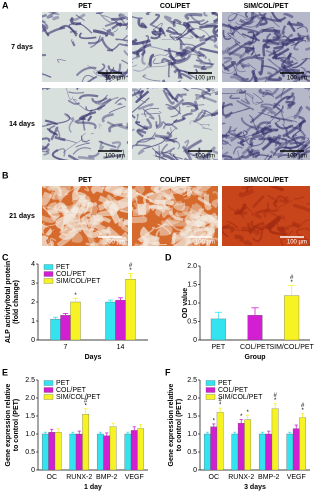  What do you see at coordinates (255, 357) in the screenshot?
I see `x-axis-label: Group` at bounding box center [255, 357].